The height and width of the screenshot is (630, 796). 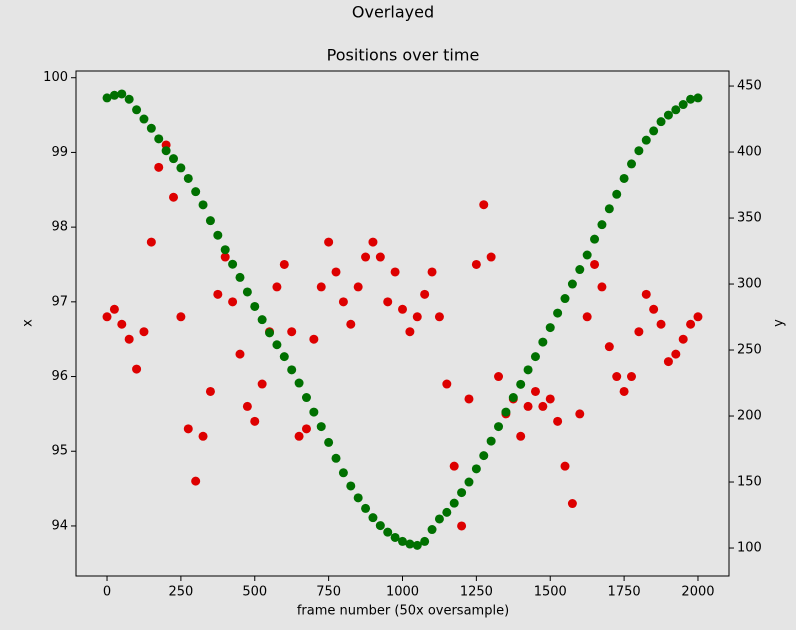 I want to click on y2-tick-label: 150, so click(x=749, y=482).